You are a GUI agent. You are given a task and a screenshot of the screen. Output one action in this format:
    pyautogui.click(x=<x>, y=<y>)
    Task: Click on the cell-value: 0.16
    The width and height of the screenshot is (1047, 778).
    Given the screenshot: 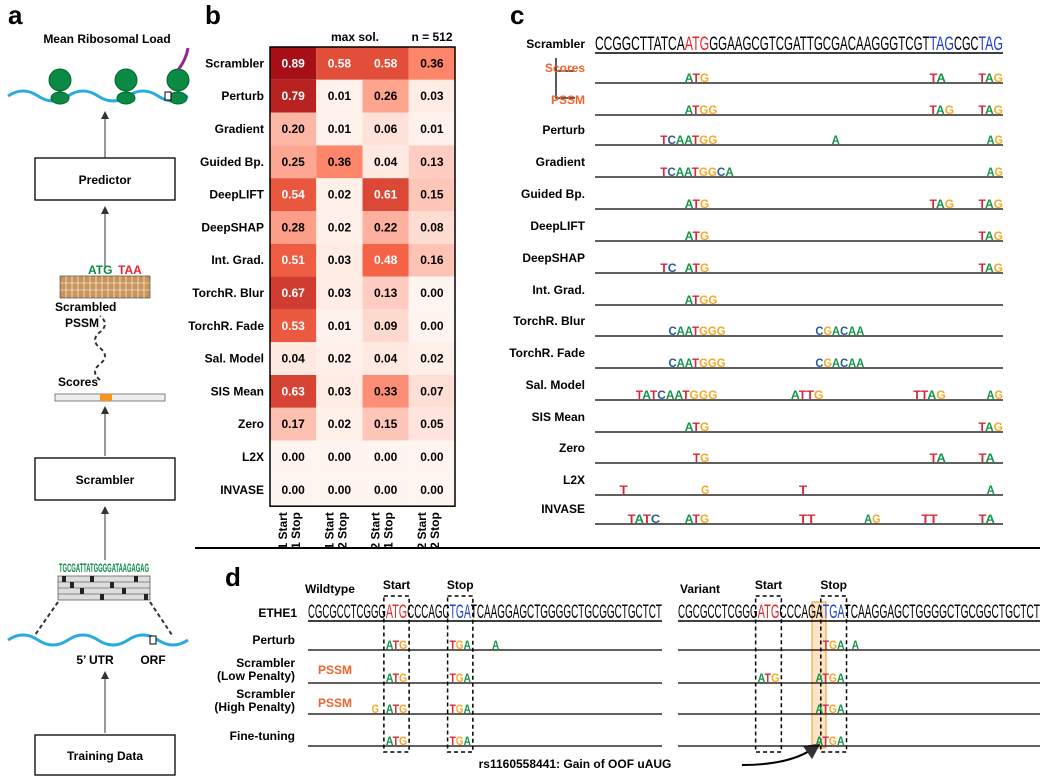 What is the action you would take?
    pyautogui.click(x=432, y=260)
    